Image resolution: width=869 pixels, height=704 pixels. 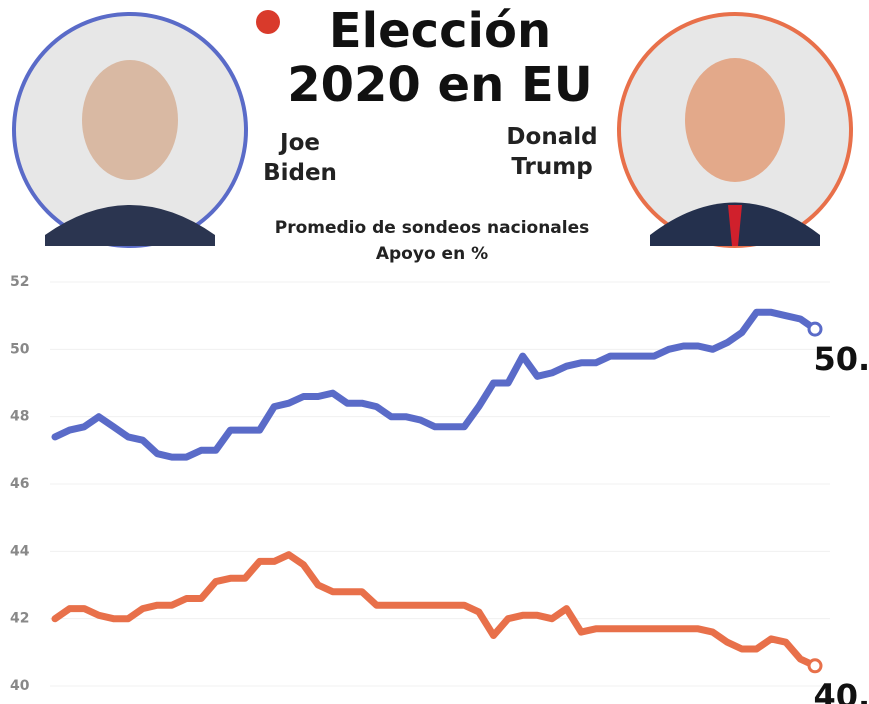 I want to click on biden-face, so click(x=130, y=120).